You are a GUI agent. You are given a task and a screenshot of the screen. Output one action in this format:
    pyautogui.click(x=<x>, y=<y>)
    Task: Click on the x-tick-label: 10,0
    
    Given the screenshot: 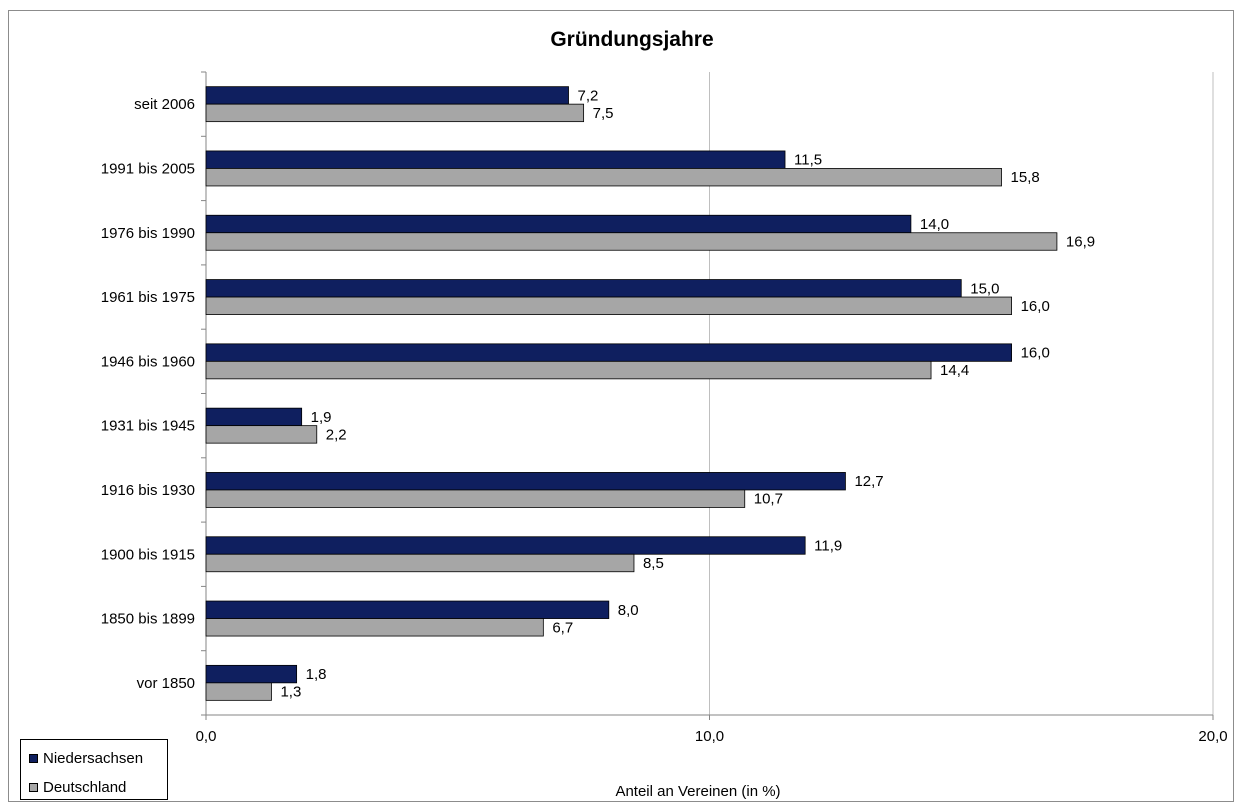 What is the action you would take?
    pyautogui.click(x=709, y=736)
    